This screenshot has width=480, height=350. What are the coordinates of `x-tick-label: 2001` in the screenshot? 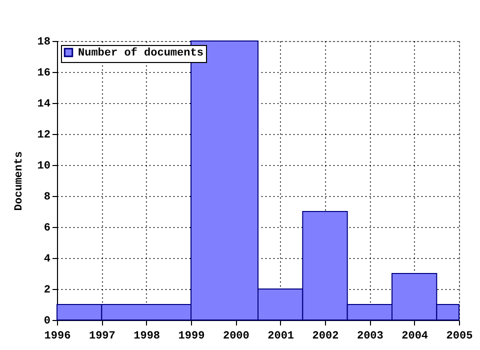 It's located at (281, 336).